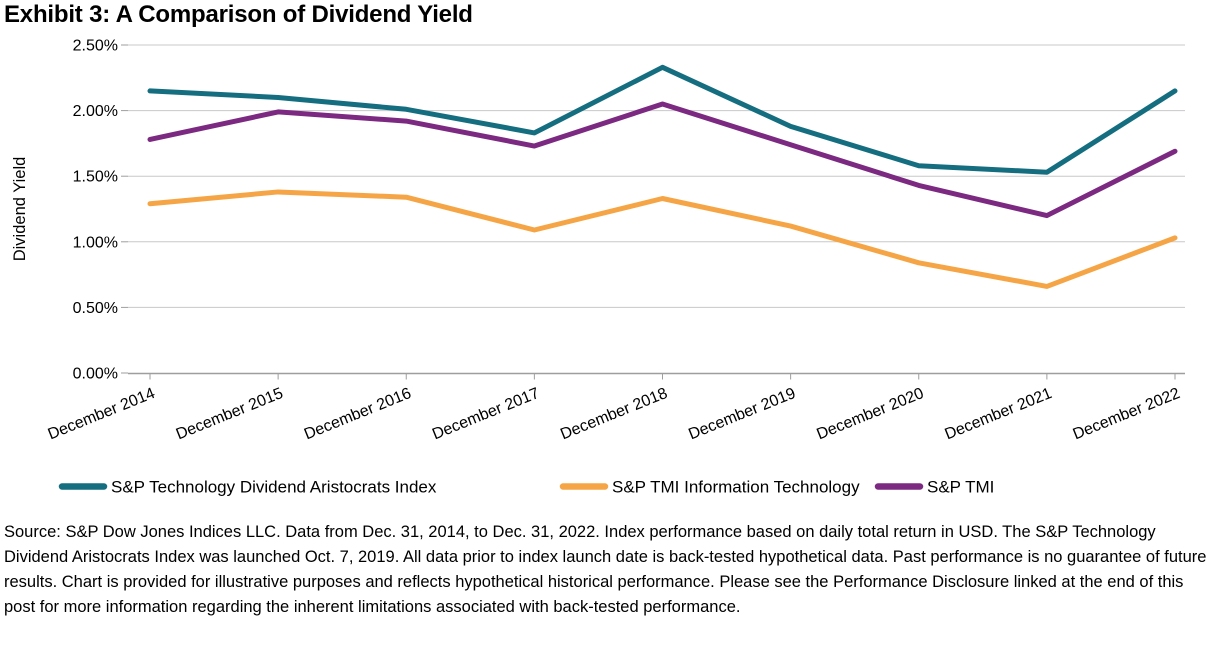 This screenshot has width=1213, height=648. Describe the element at coordinates (95, 308) in the screenshot. I see `y-tick-label: 0.50%` at that location.